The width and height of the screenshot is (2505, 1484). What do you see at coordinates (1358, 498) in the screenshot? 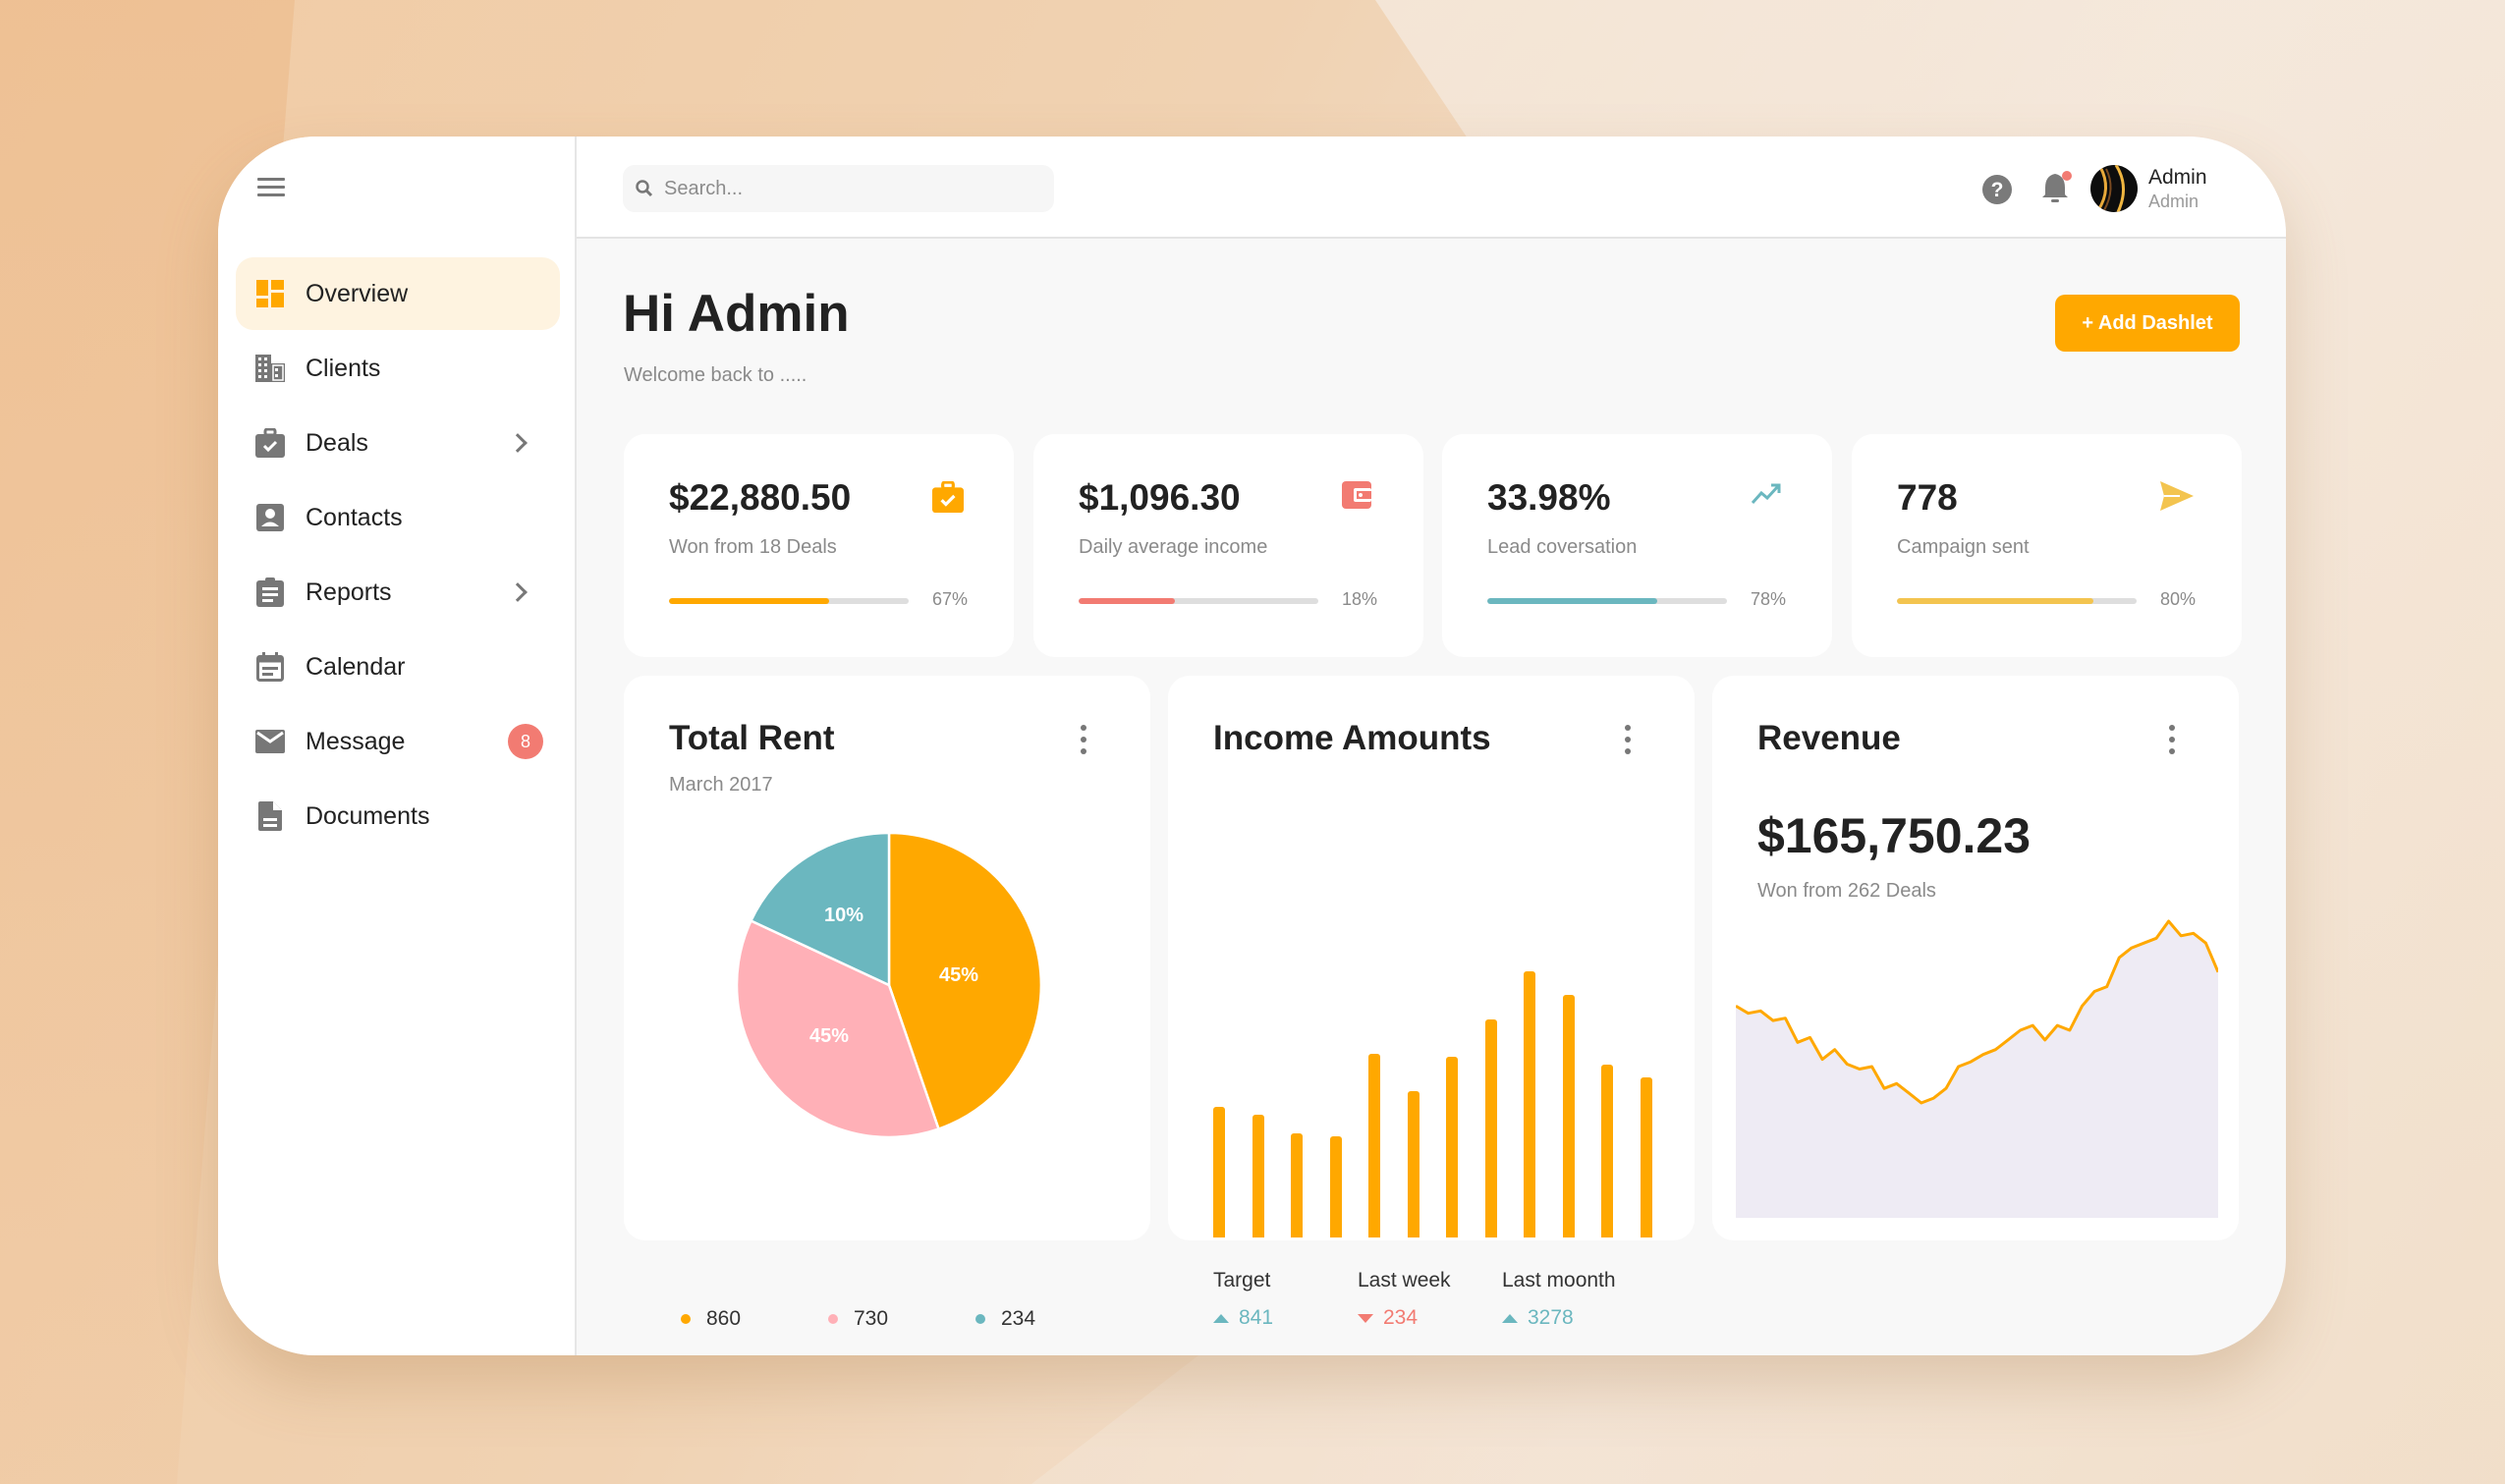
I see `wallet-icon` at bounding box center [1358, 498].